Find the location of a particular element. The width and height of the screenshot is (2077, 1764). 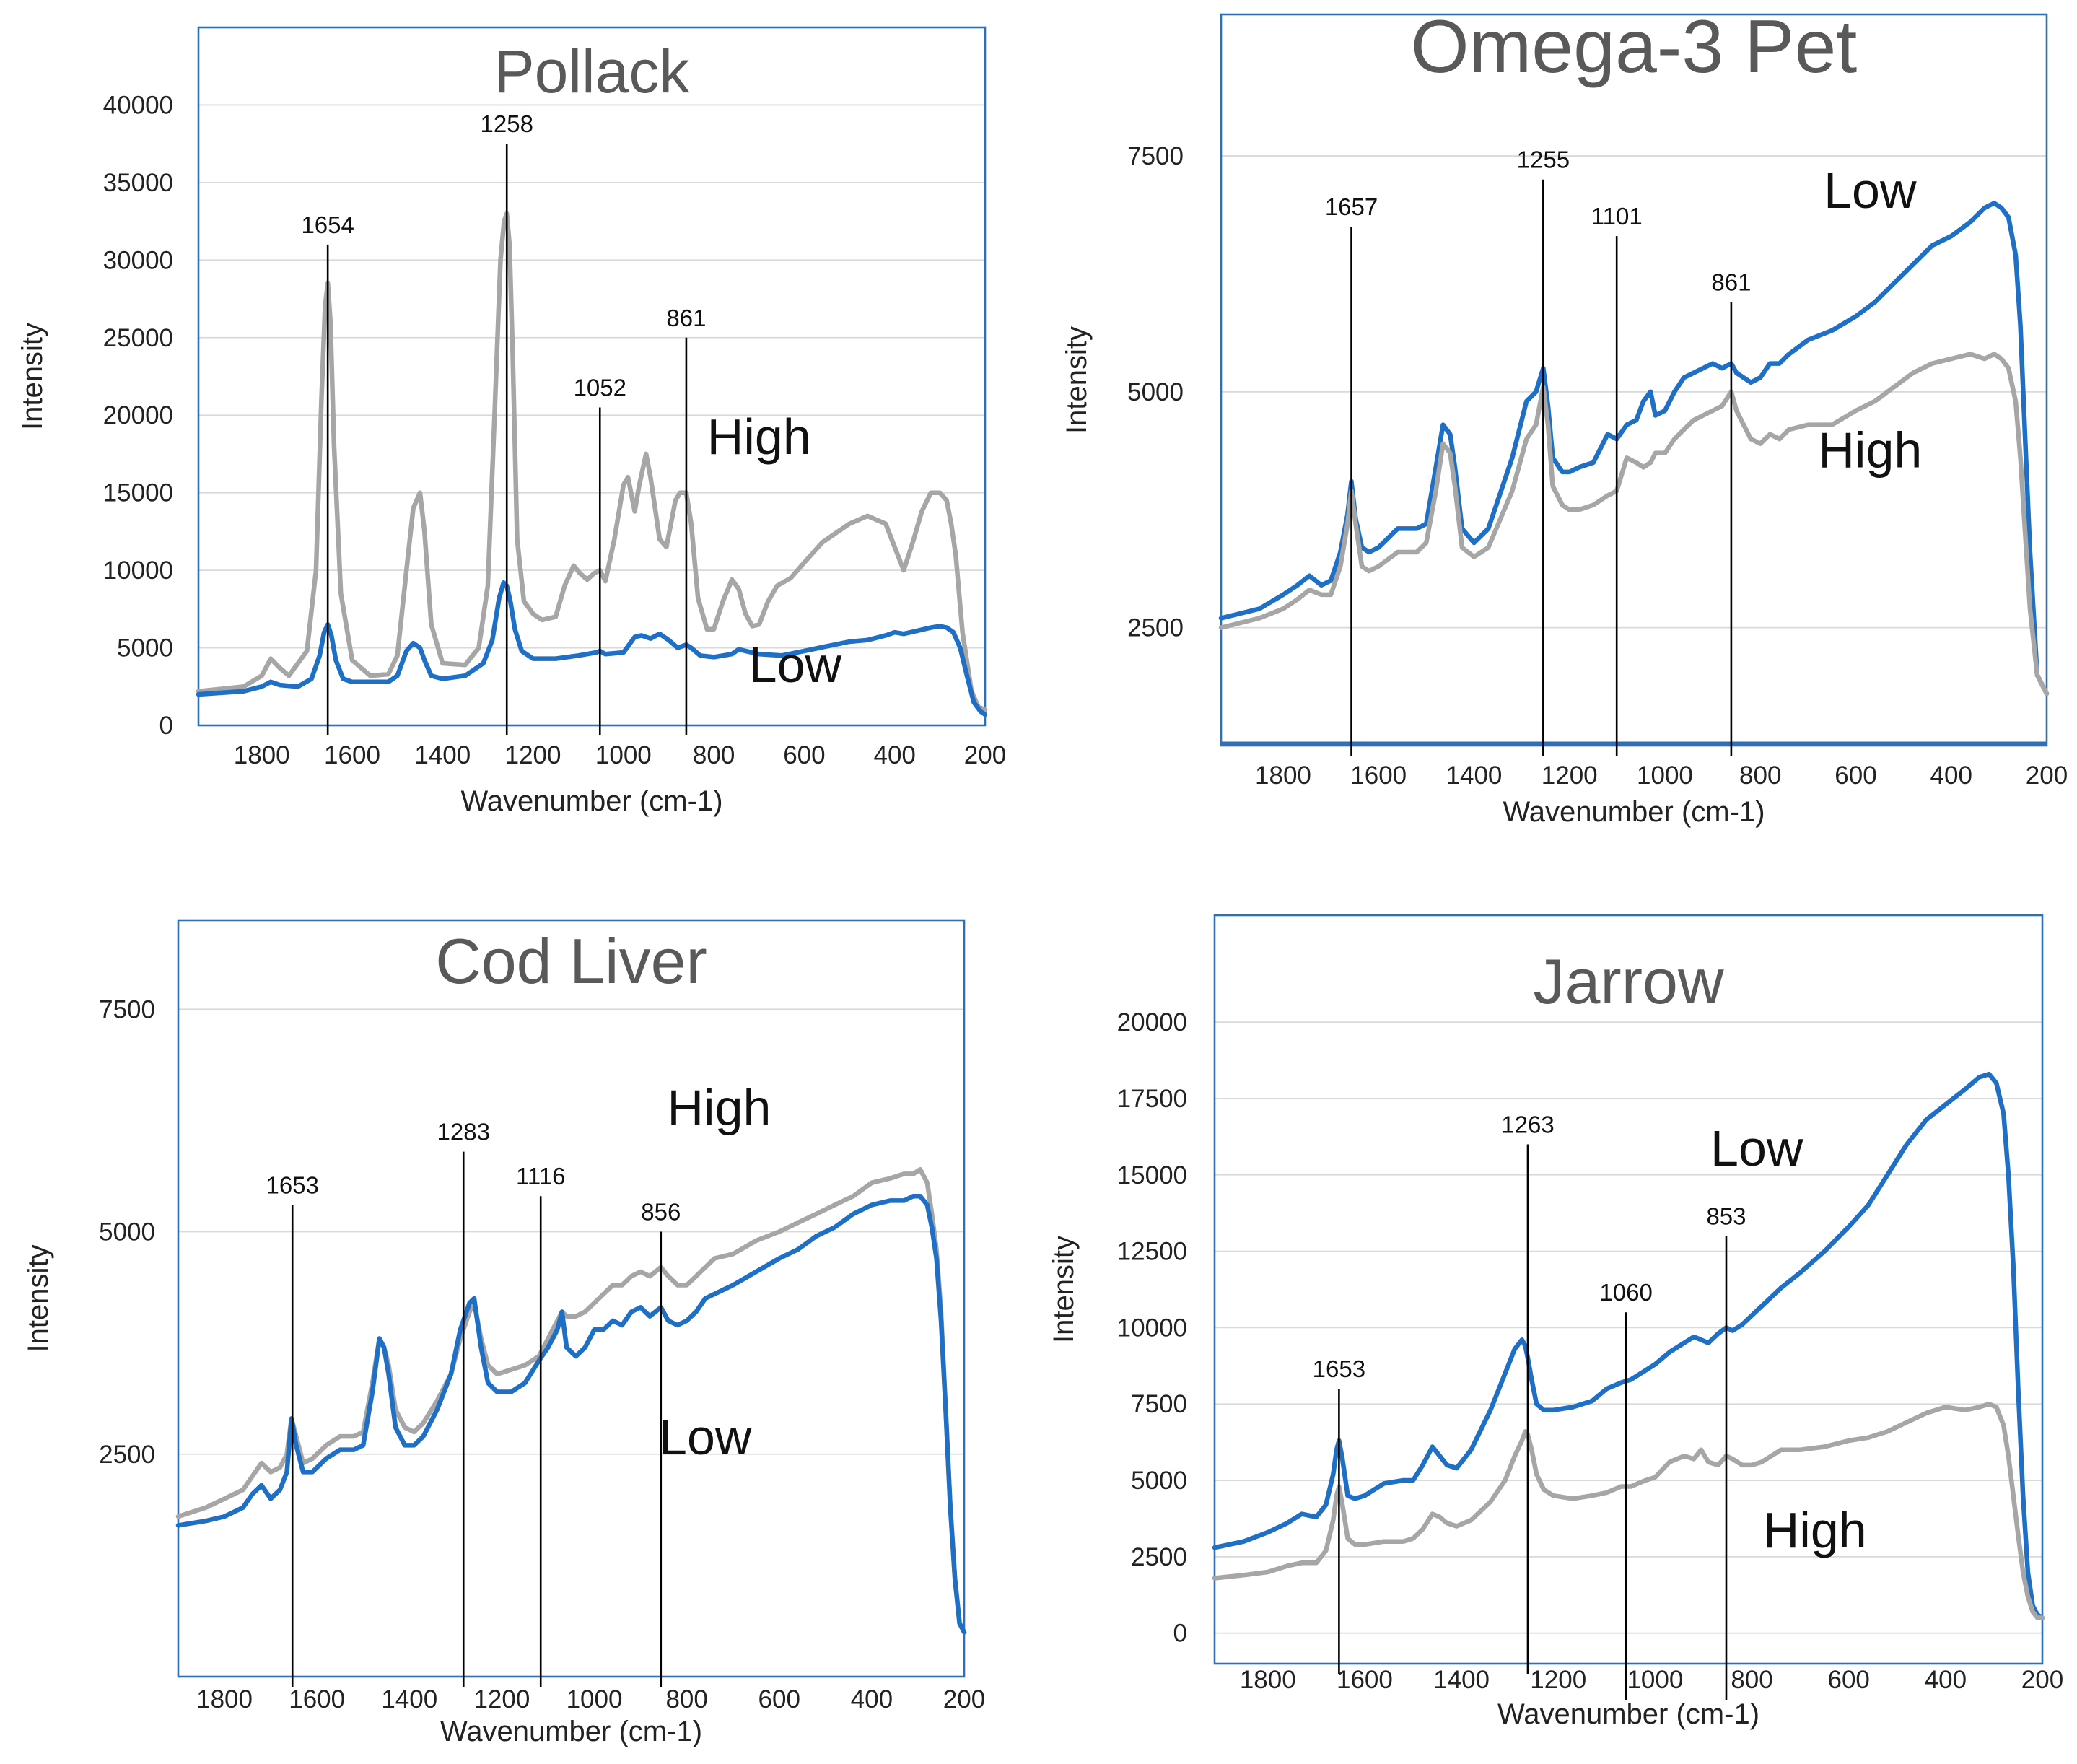

pollack-x-tick-label: 200 is located at coordinates (985, 755).